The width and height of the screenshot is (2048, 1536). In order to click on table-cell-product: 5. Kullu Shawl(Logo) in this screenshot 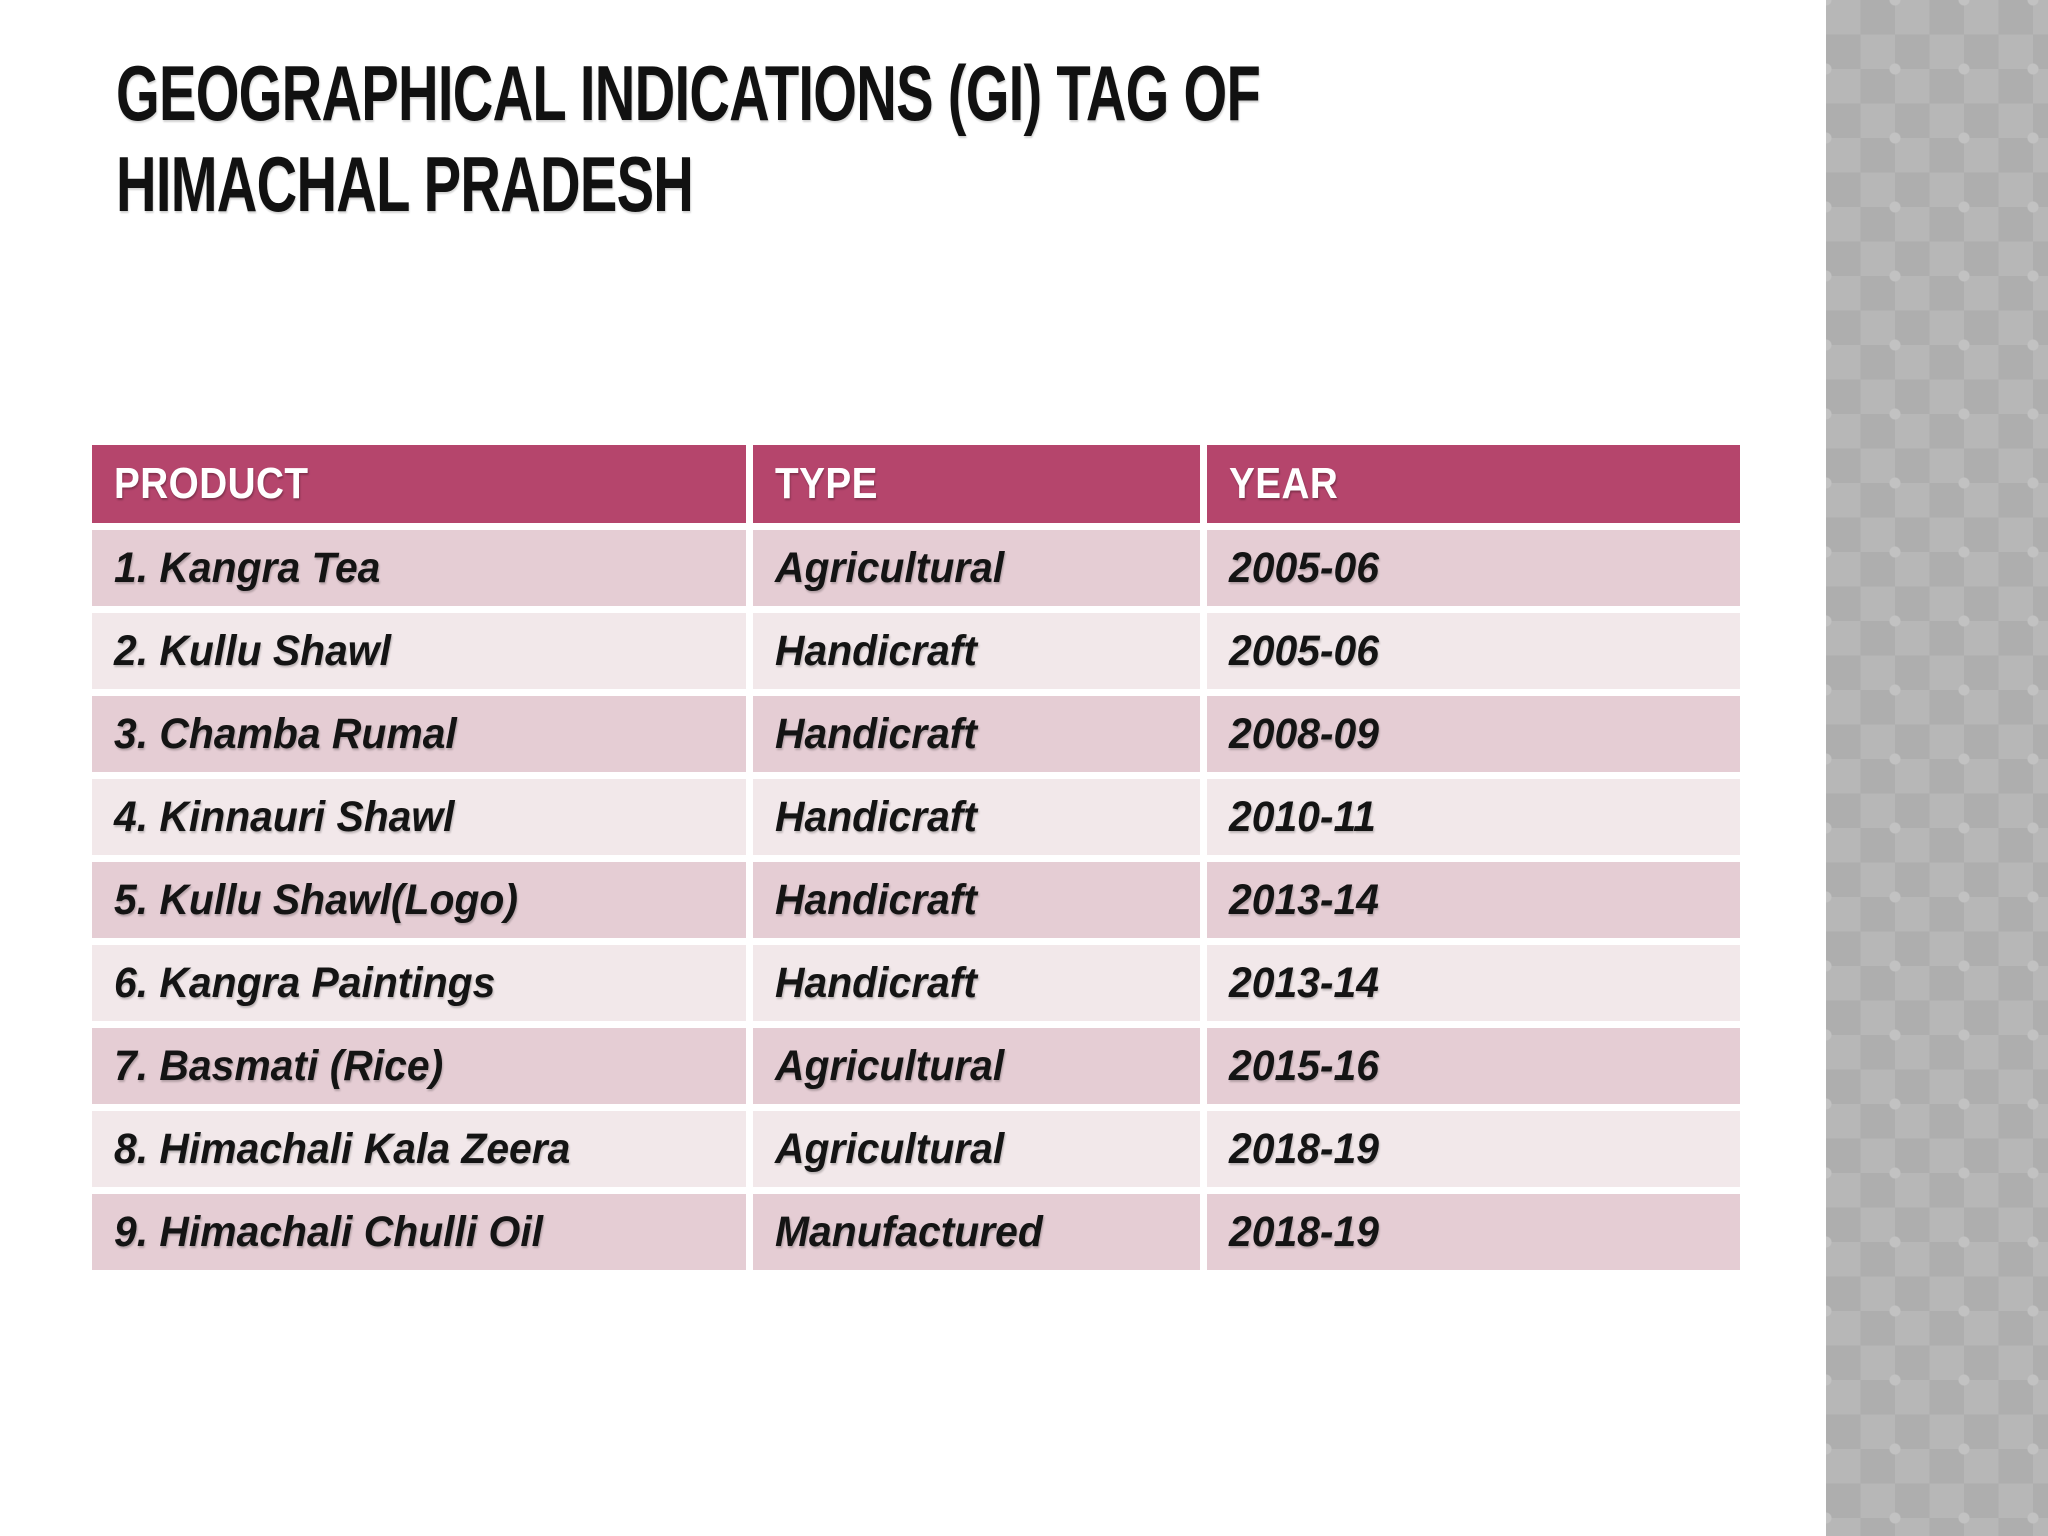, I will do `click(419, 900)`.